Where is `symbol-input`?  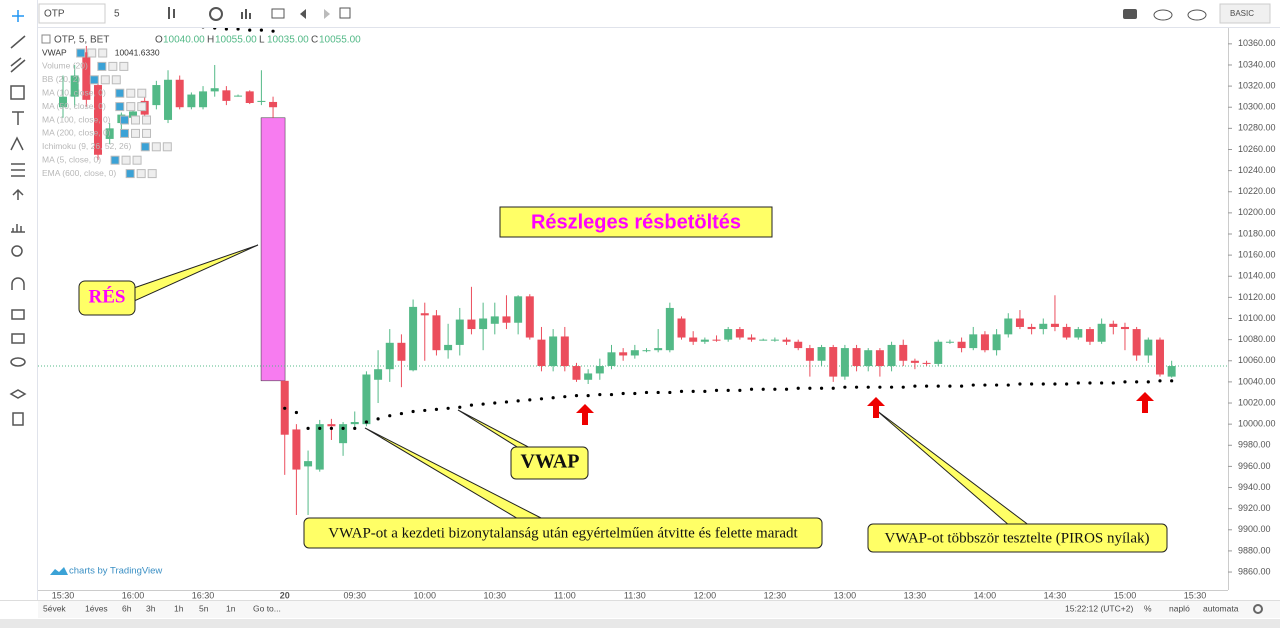 symbol-input is located at coordinates (72, 13).